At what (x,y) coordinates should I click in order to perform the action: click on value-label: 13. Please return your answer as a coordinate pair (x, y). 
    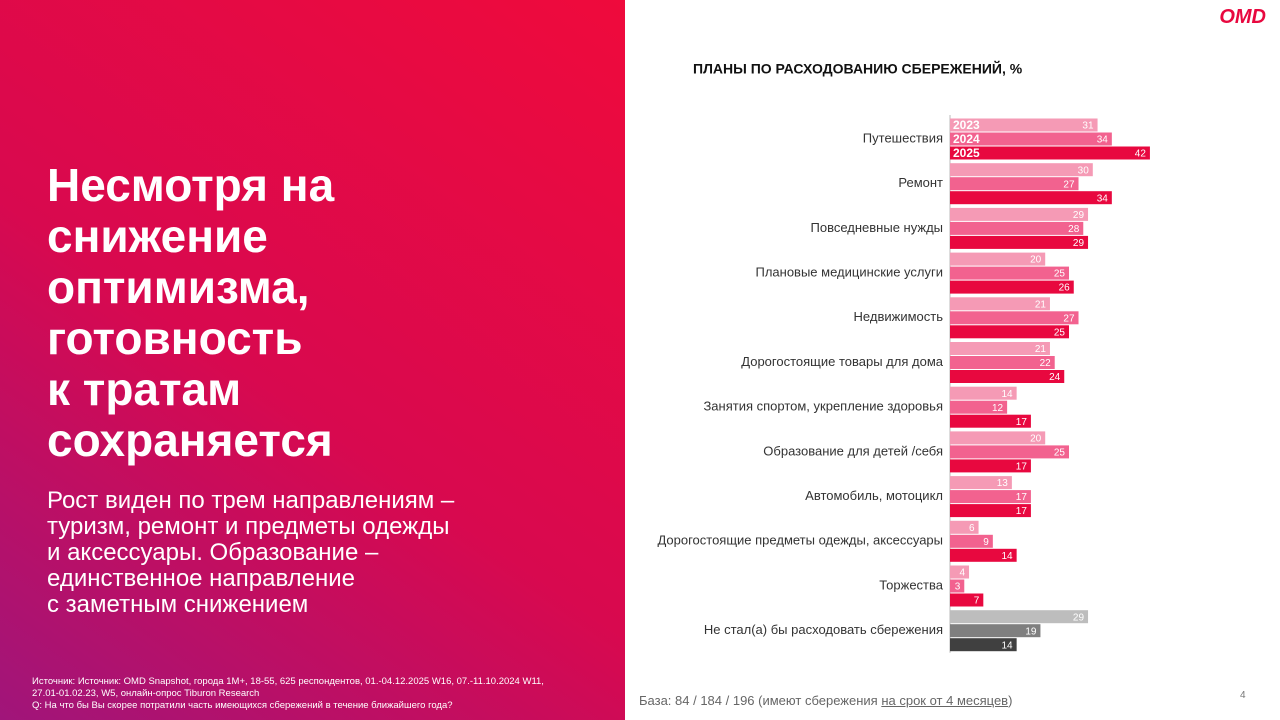
    Looking at the image, I should click on (1003, 483).